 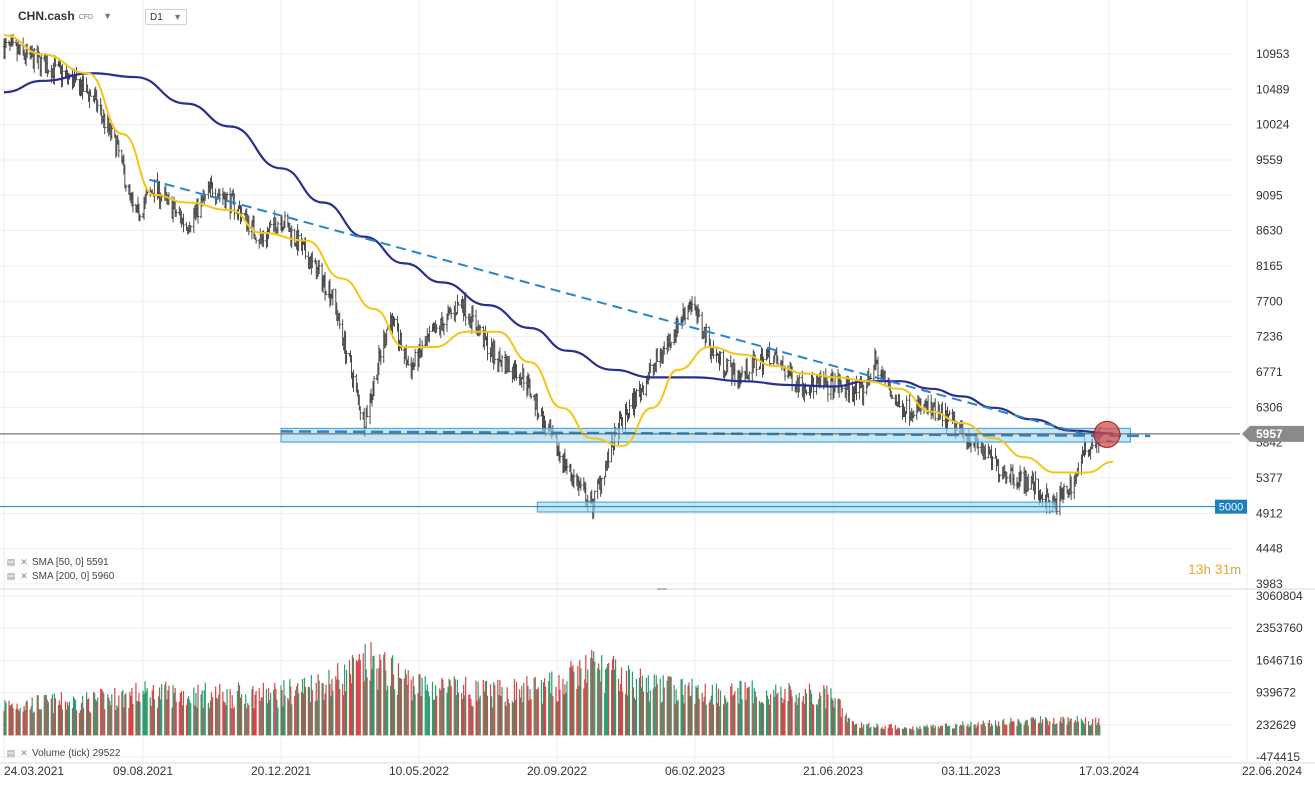 What do you see at coordinates (1222, 569) in the screenshot?
I see `timer-minutes: 31` at bounding box center [1222, 569].